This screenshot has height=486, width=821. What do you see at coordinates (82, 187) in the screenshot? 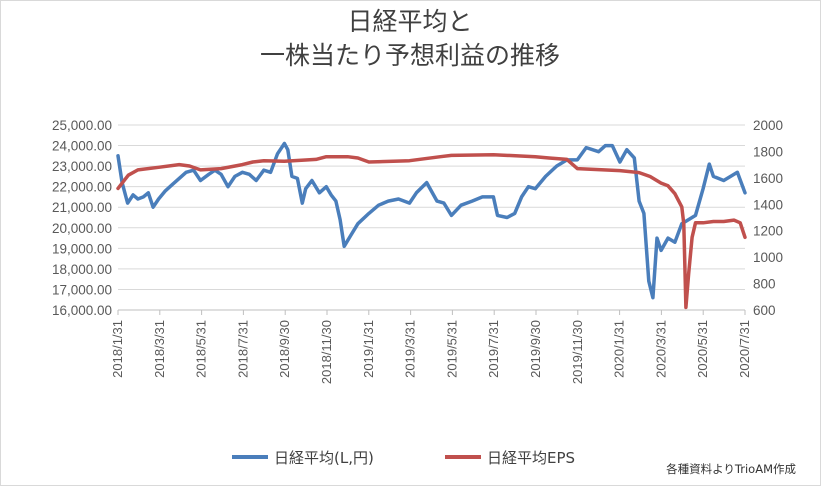
I see `y-left-tick-label: 22,000.00` at bounding box center [82, 187].